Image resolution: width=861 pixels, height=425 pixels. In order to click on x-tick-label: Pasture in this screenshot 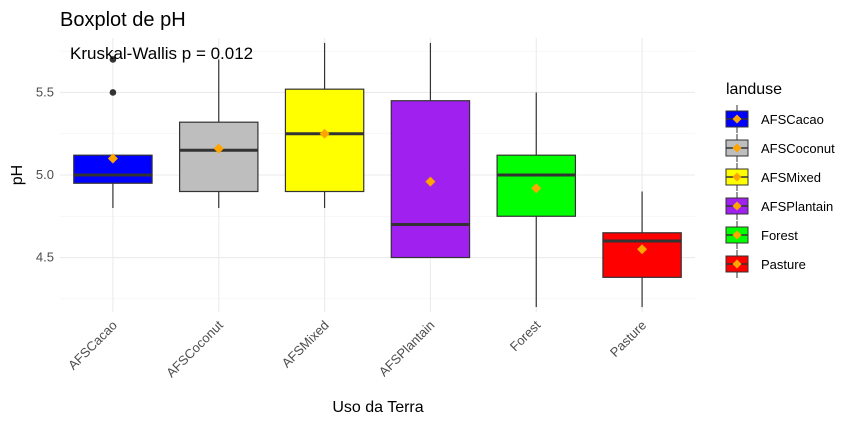, I will do `click(628, 339)`.